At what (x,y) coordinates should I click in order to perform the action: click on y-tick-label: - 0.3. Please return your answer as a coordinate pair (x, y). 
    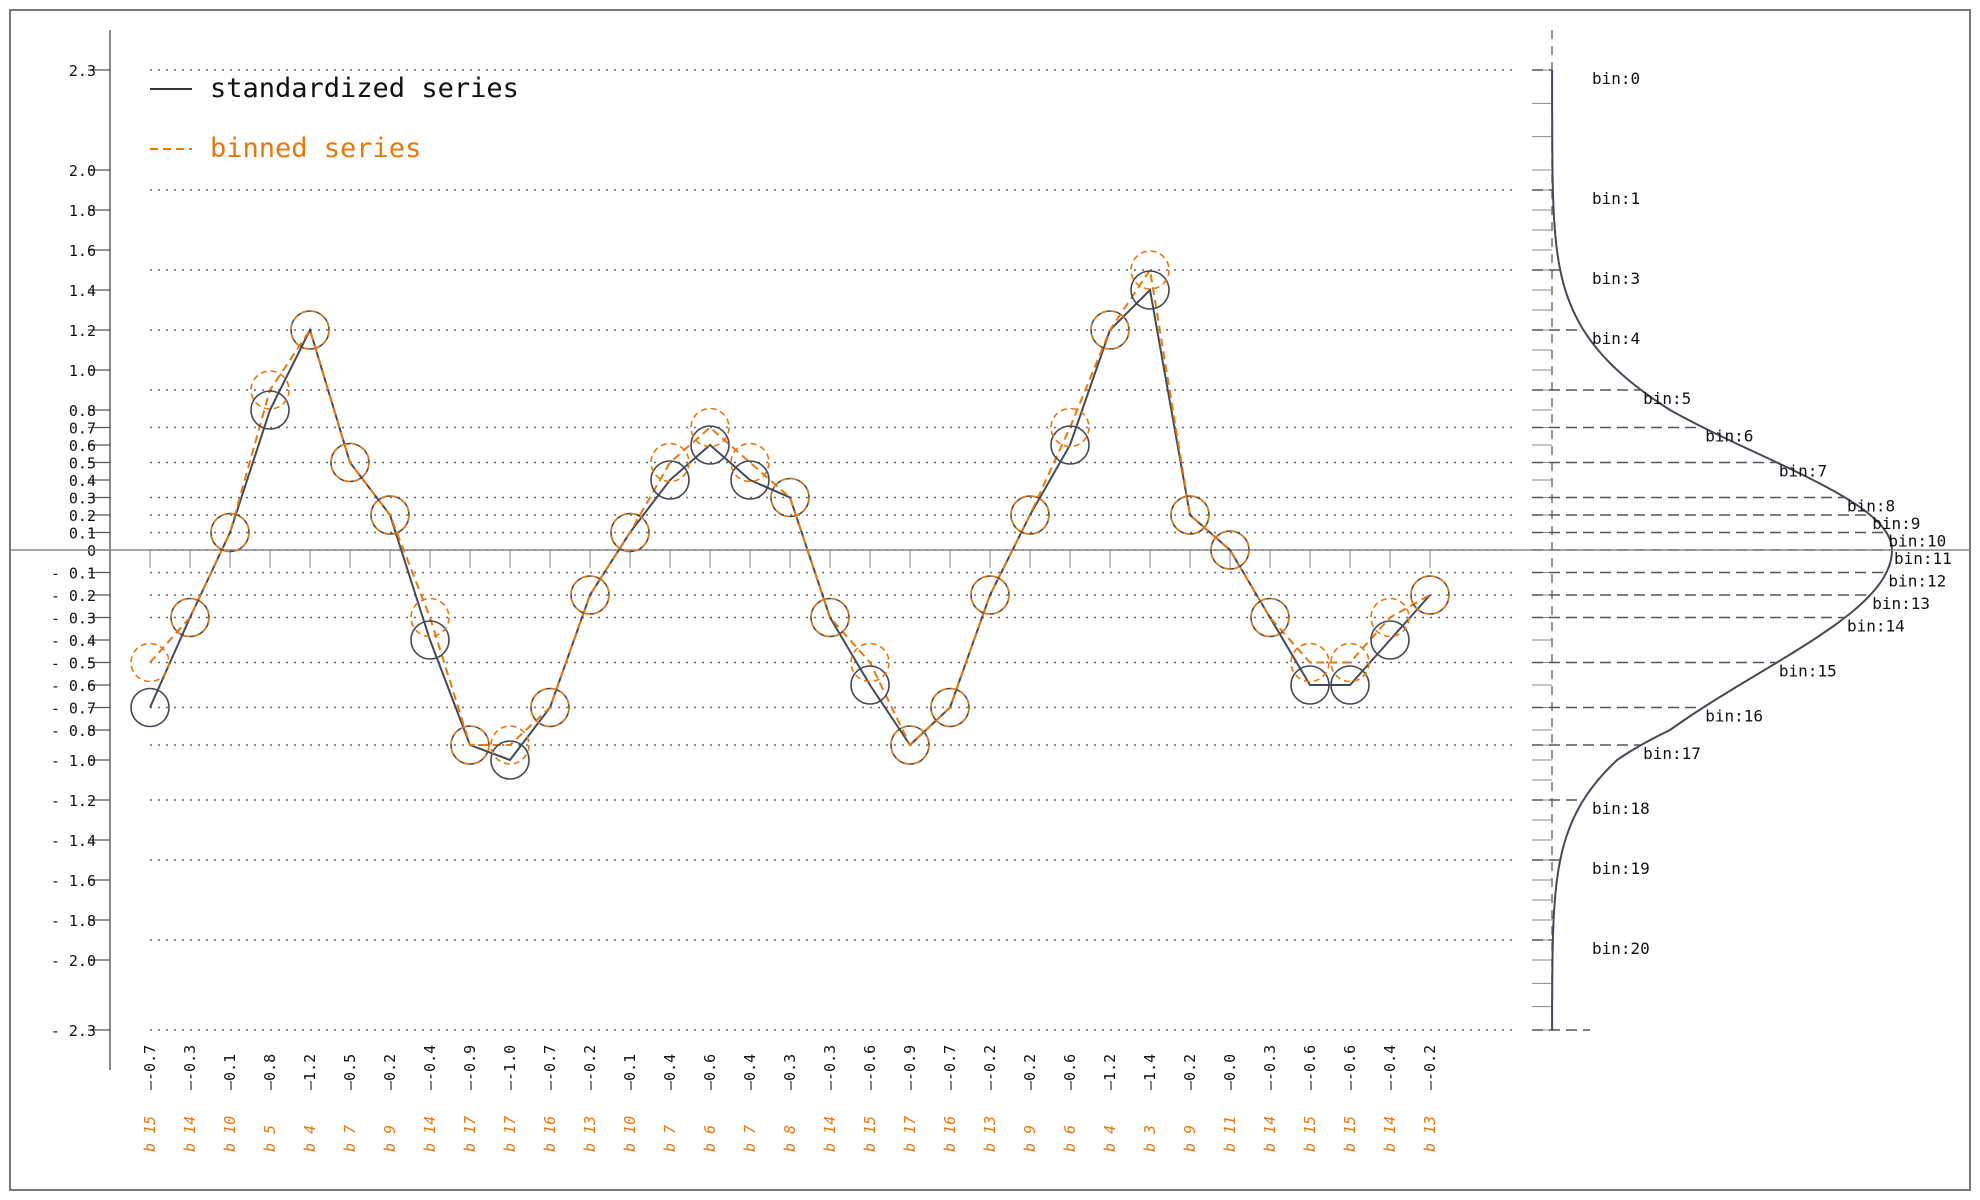
    Looking at the image, I should click on (73, 619).